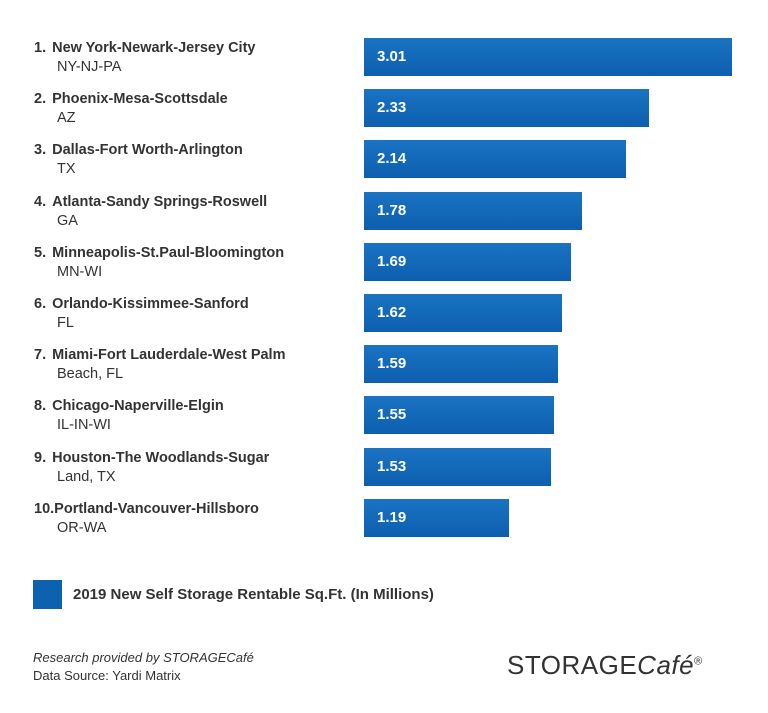 Image resolution: width=768 pixels, height=713 pixels. What do you see at coordinates (194, 57) in the screenshot?
I see `category-label: 1. New York-Newark-Jersey City NY-NJ-PA` at bounding box center [194, 57].